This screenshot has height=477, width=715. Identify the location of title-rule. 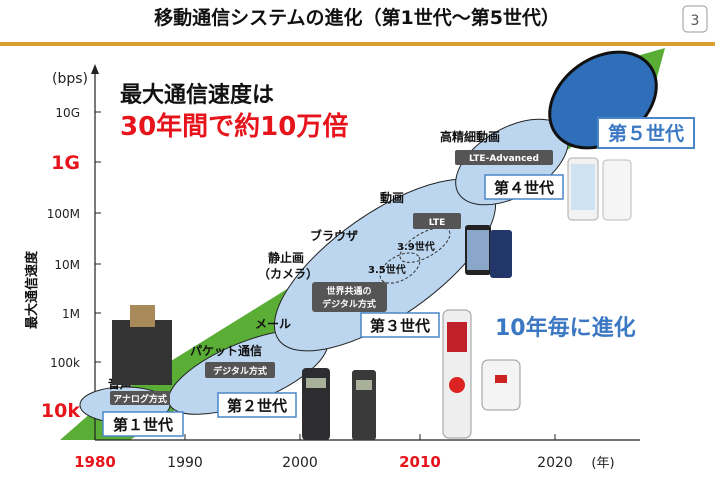
(357, 44).